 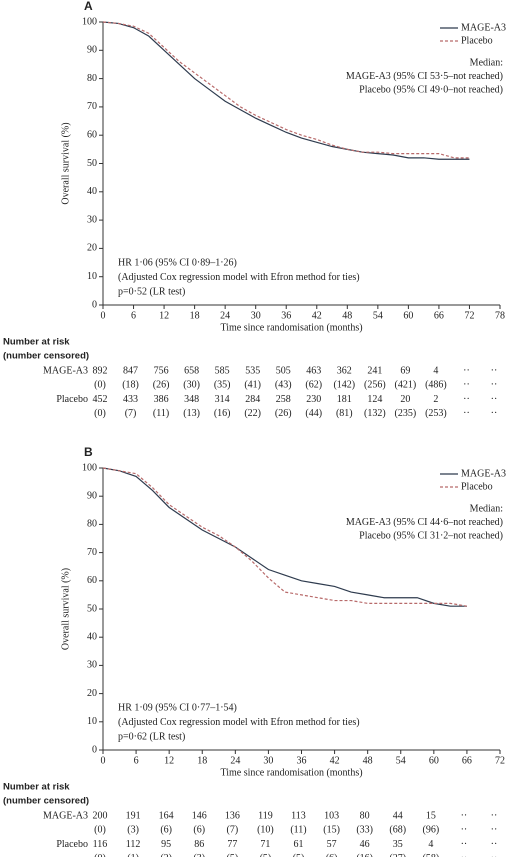 What do you see at coordinates (133, 855) in the screenshot?
I see `censored-count: (1)` at bounding box center [133, 855].